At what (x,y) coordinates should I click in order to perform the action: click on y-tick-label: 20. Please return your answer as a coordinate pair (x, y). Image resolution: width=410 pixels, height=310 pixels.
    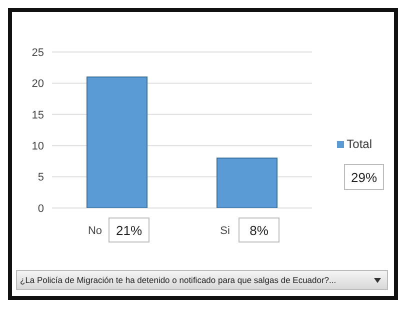
    Looking at the image, I should click on (38, 84).